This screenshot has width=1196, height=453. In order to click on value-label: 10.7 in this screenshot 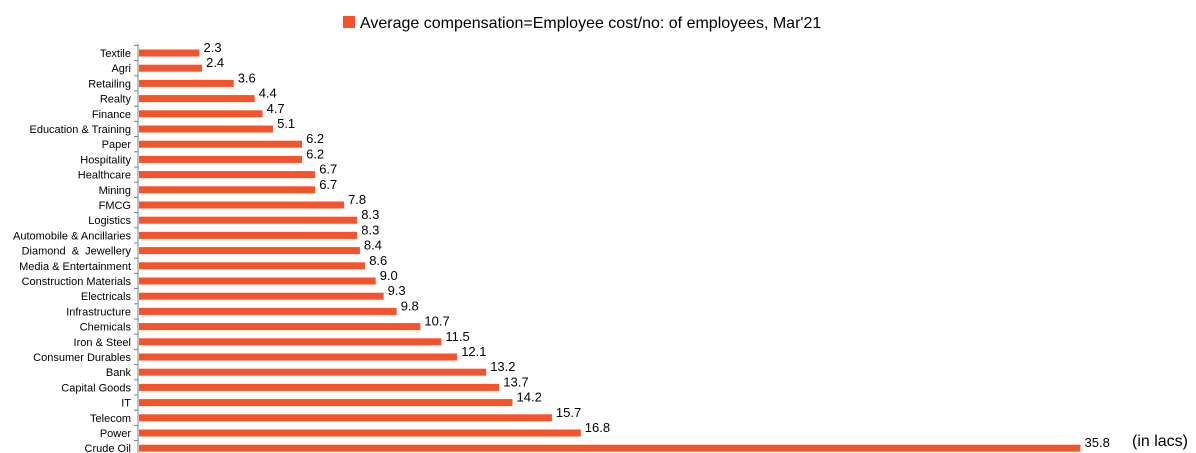, I will do `click(436, 321)`.